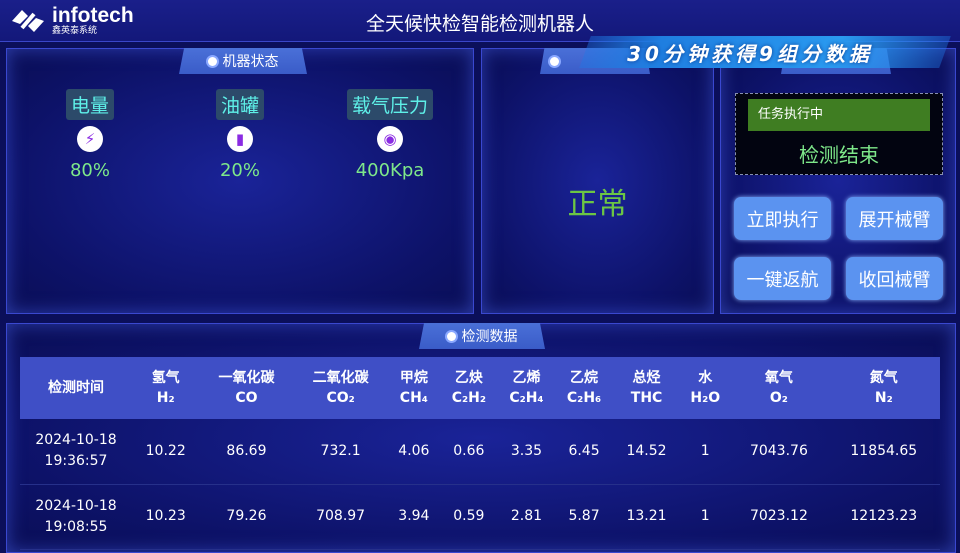 This screenshot has height=553, width=960. What do you see at coordinates (28, 21) in the screenshot?
I see `logo-icon` at bounding box center [28, 21].